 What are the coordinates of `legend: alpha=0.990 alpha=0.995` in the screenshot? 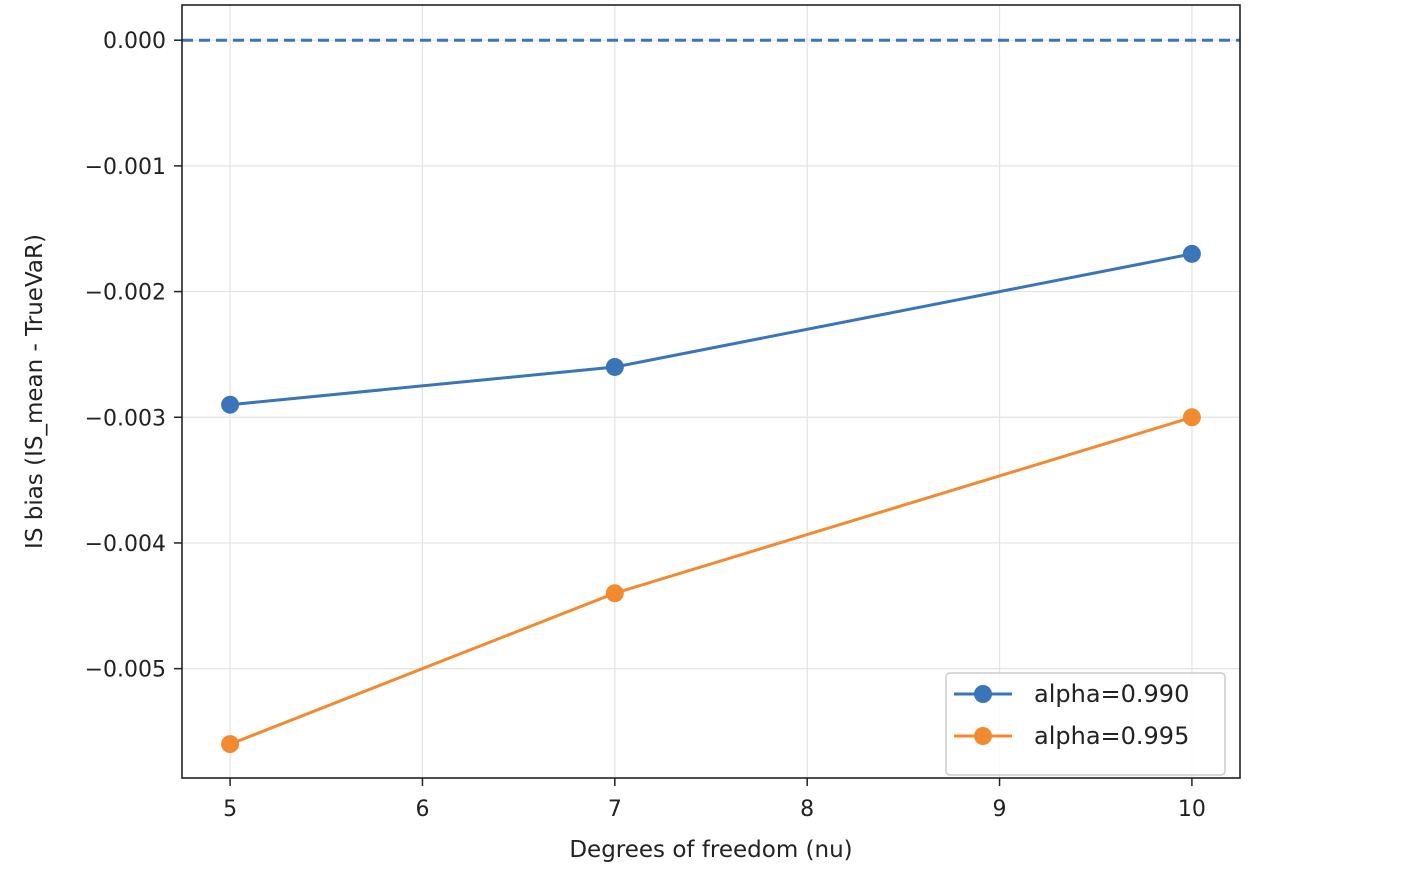 It's located at (1085, 724).